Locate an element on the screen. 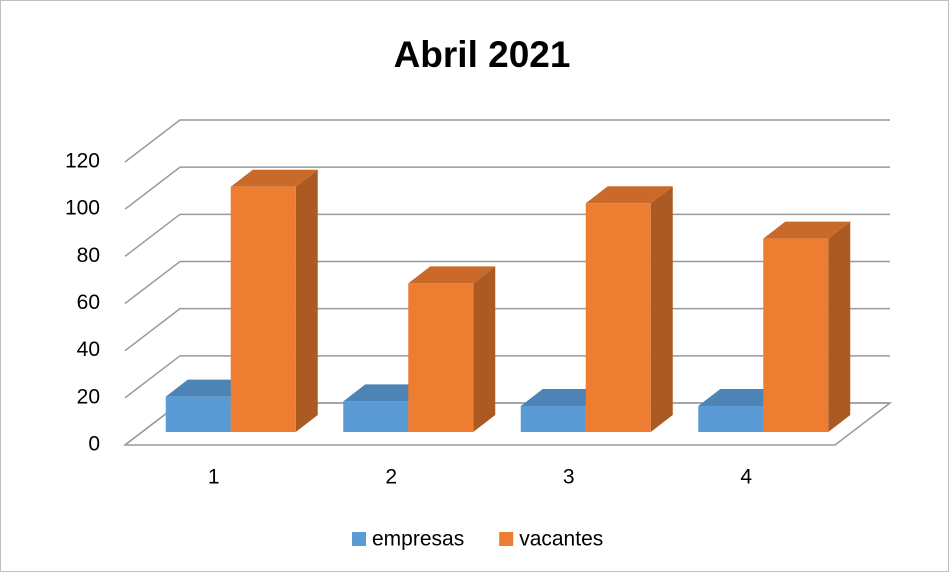 Image resolution: width=950 pixels, height=573 pixels. y-tick-label: 100 is located at coordinates (82, 208).